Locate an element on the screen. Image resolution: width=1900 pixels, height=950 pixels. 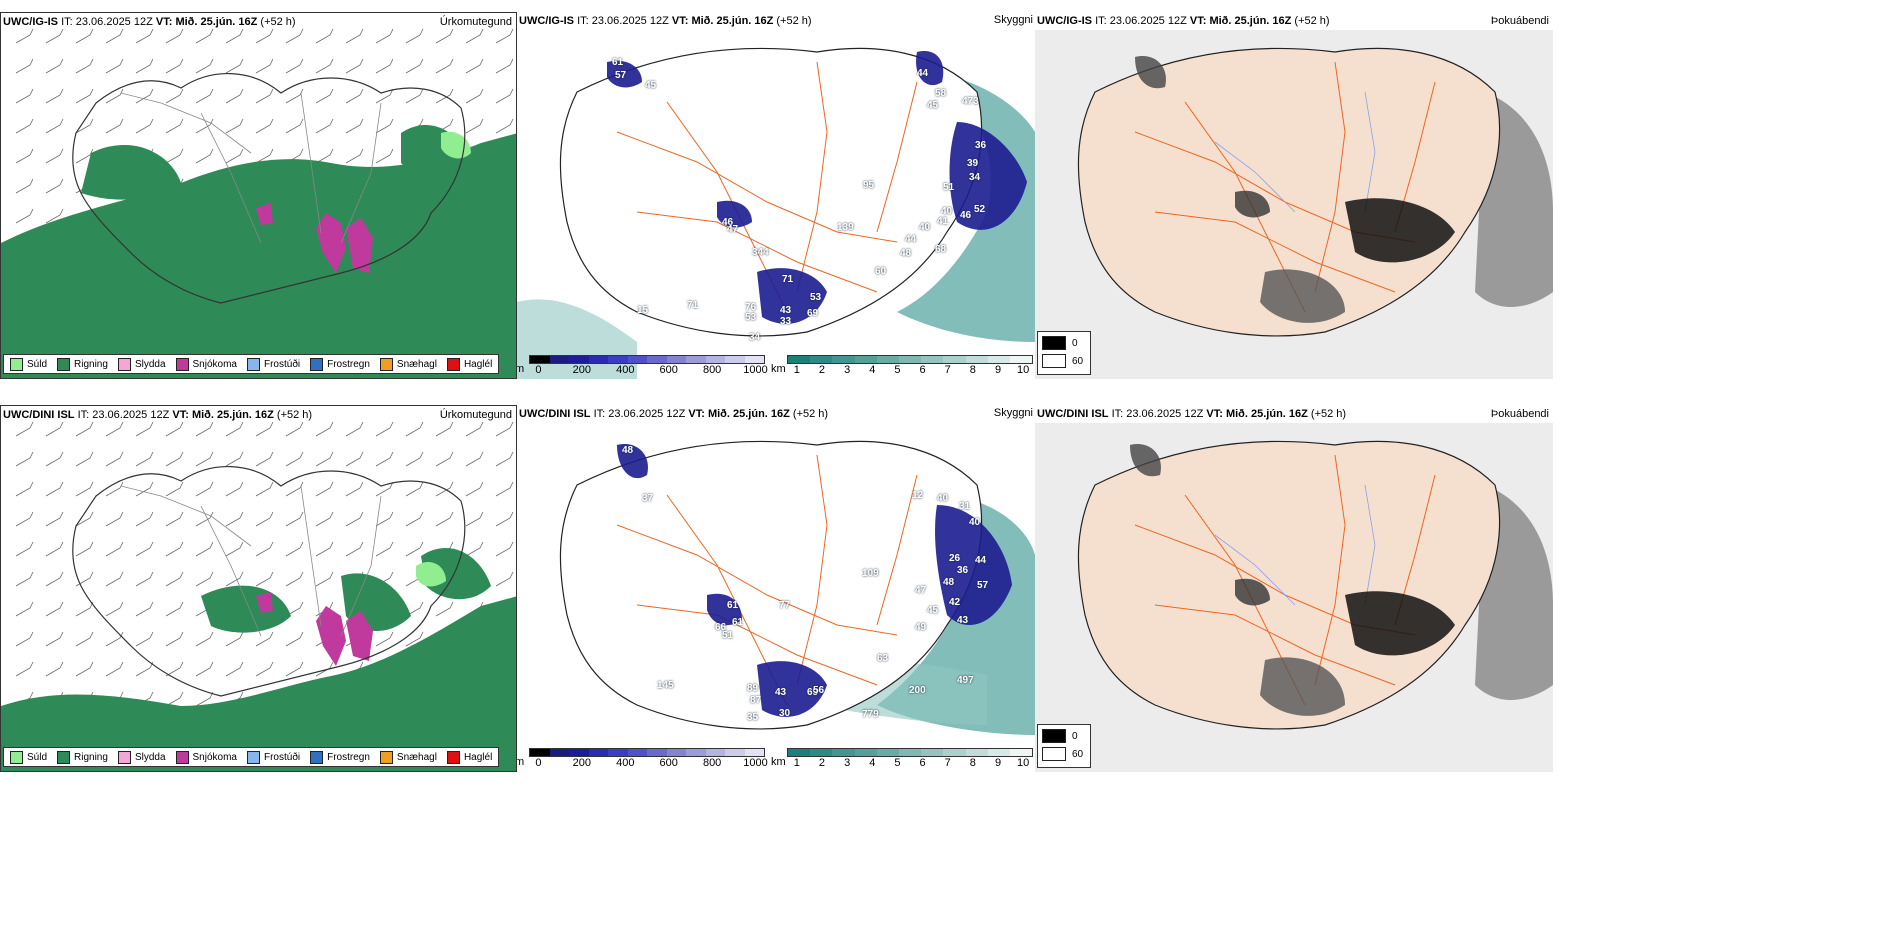
cloud-base-label: 40 is located at coordinates (925, 227).